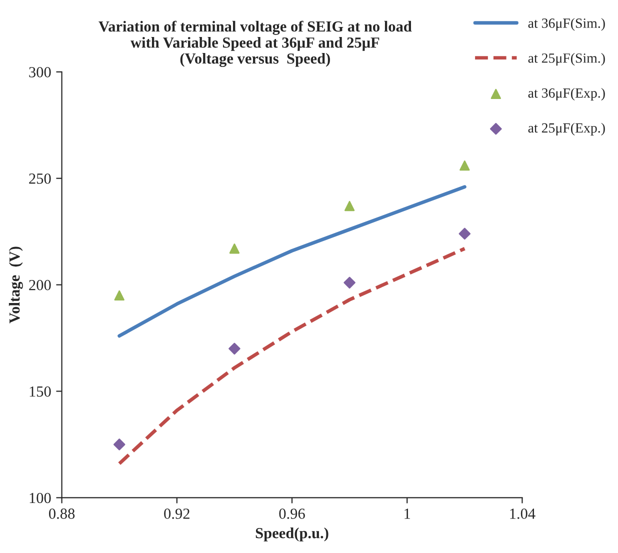 Image resolution: width=618 pixels, height=553 pixels. I want to click on legend-label: at 25μF(Sim.), so click(566, 59).